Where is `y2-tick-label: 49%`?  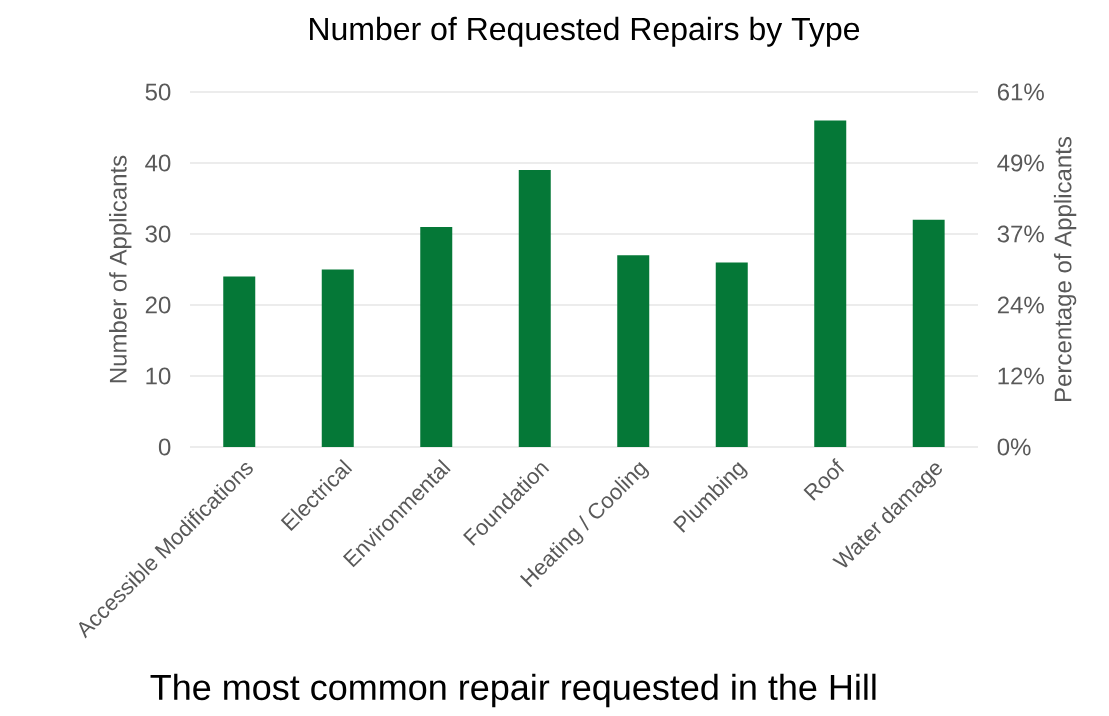
y2-tick-label: 49% is located at coordinates (1020, 163).